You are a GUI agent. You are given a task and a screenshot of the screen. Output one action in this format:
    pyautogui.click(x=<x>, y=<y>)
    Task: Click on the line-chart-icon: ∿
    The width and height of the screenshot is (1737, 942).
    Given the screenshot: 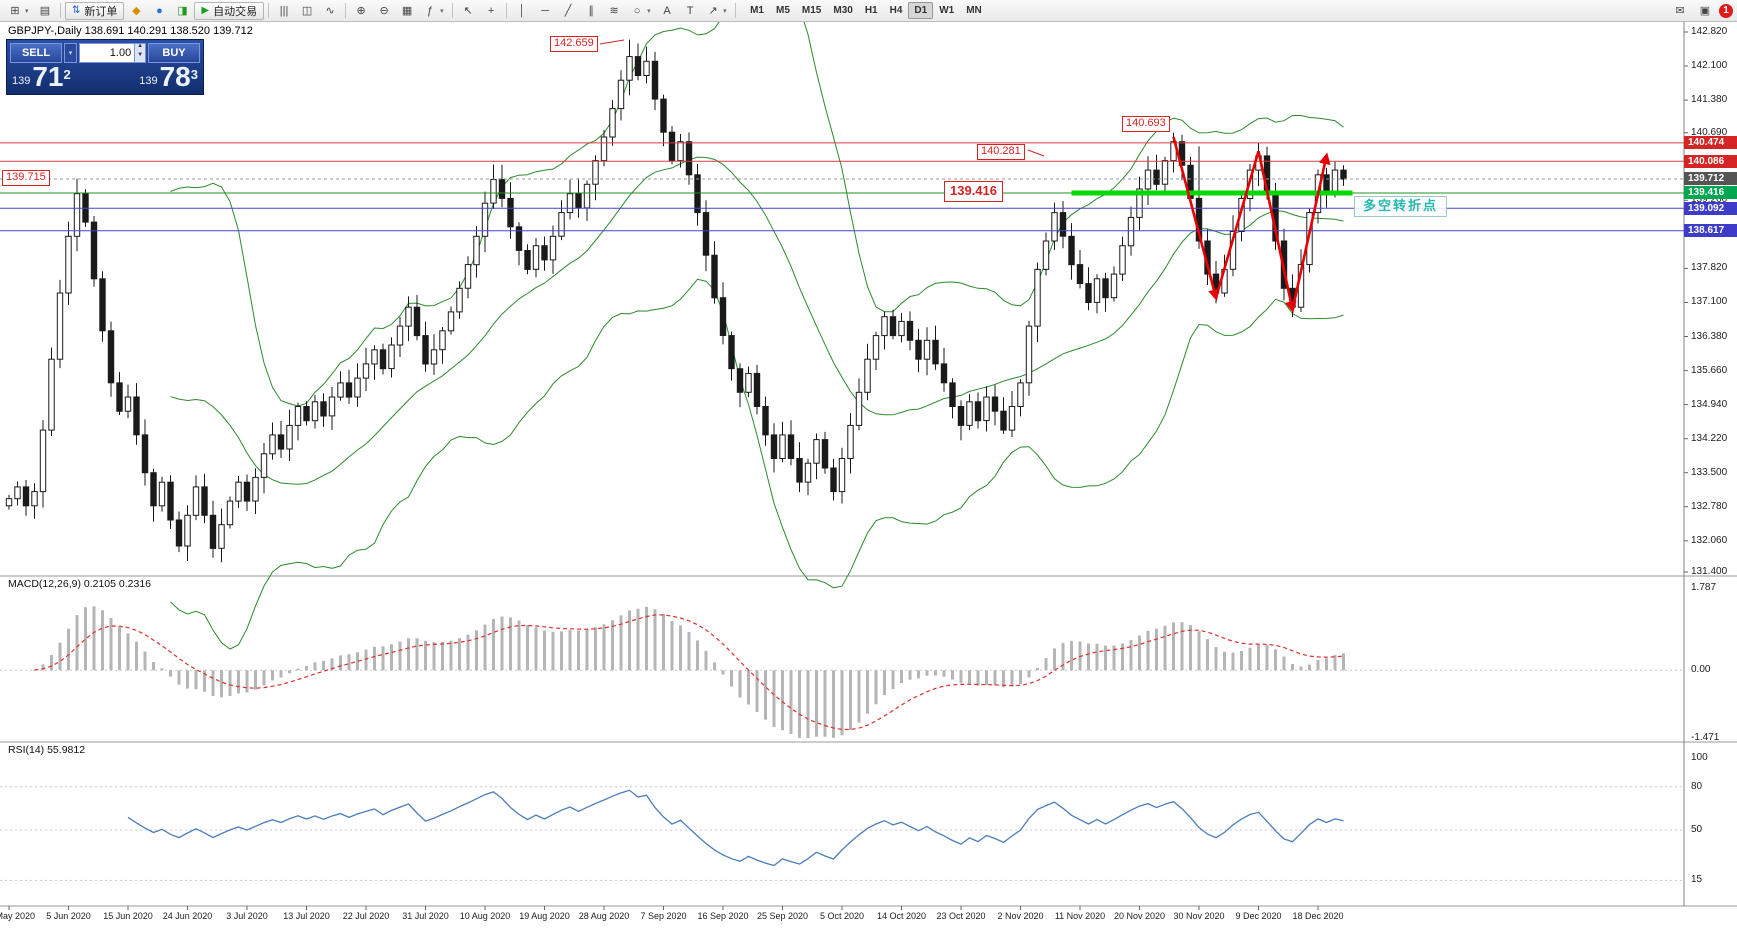 What is the action you would take?
    pyautogui.click(x=330, y=11)
    